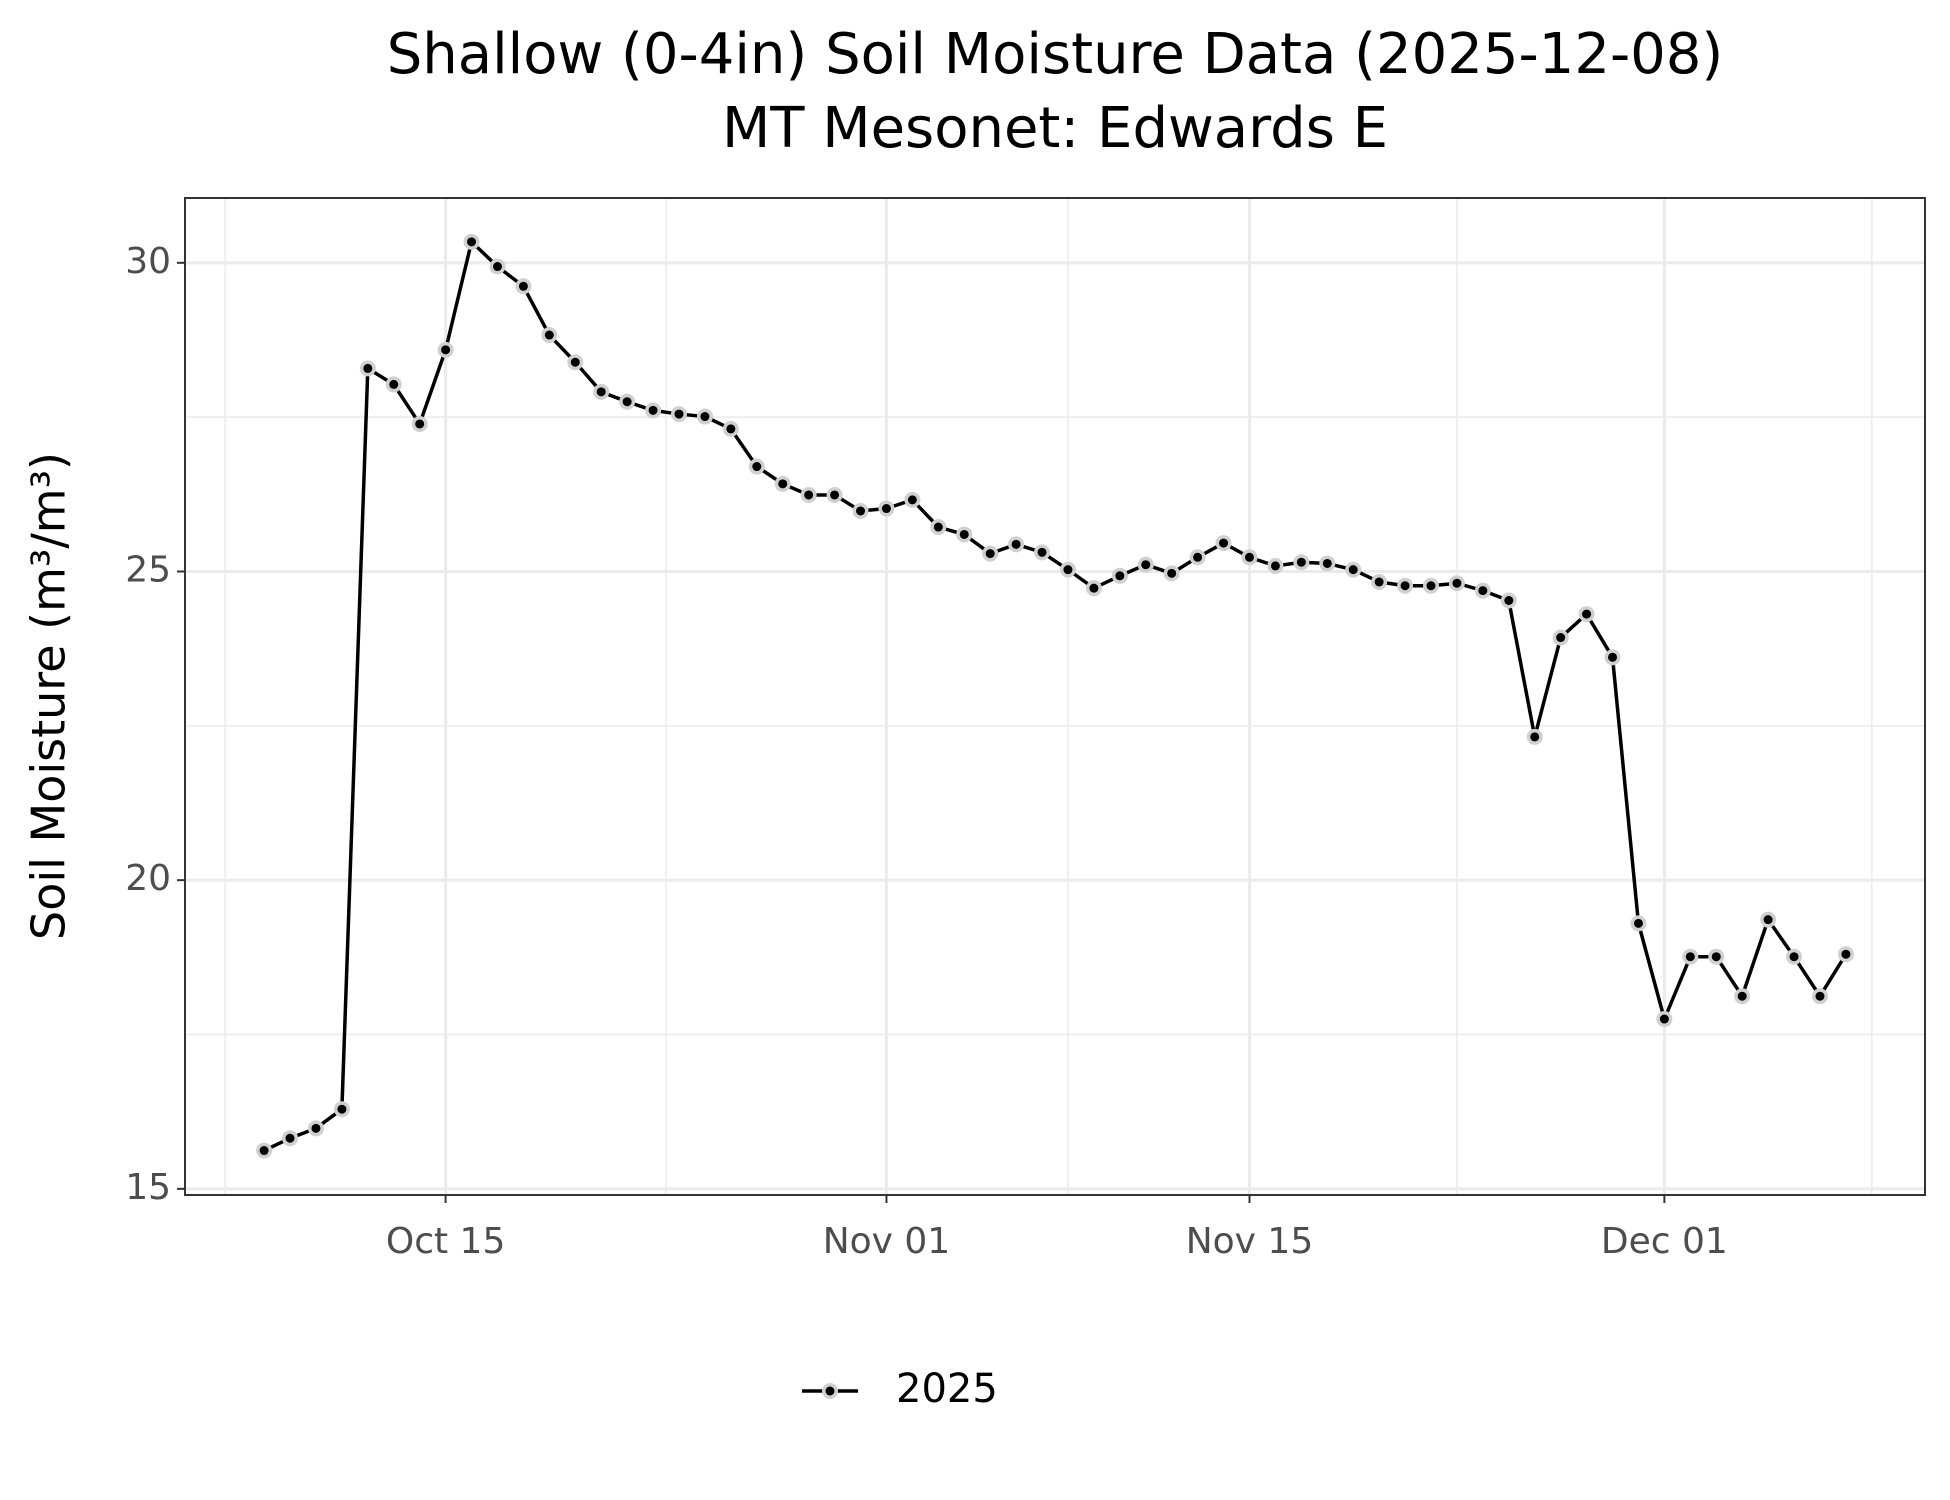 The width and height of the screenshot is (1950, 1500). Describe the element at coordinates (830, 1391) in the screenshot. I see `legend-marker` at that location.